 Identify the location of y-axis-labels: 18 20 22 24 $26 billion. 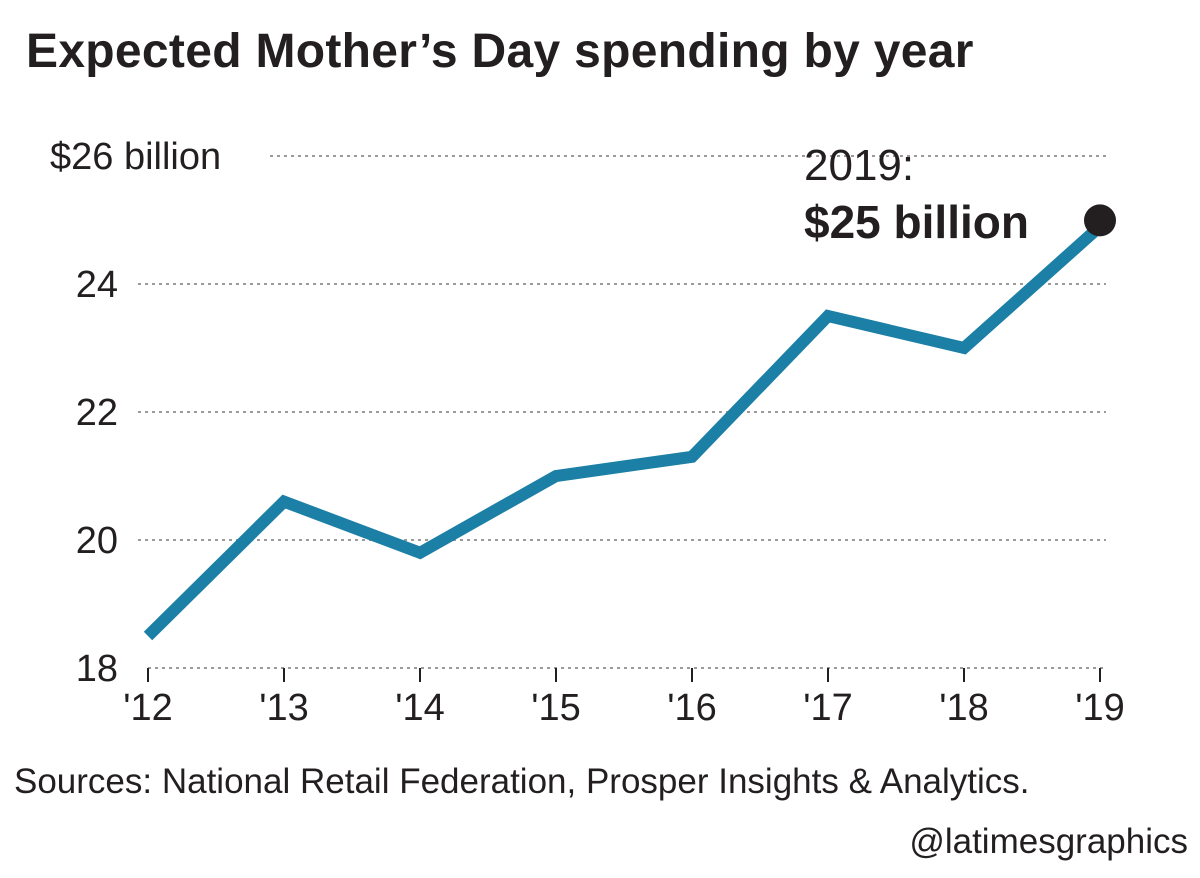
(135, 413).